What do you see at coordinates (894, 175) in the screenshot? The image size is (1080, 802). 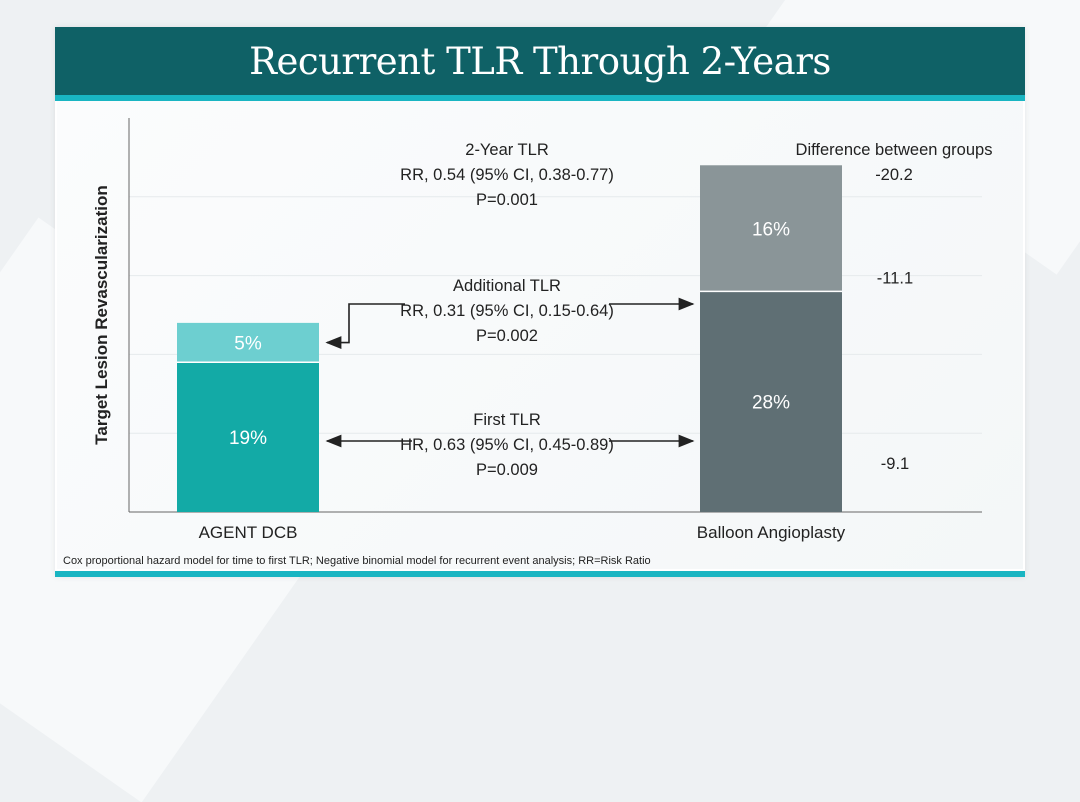 I see `difference-total: -20.2` at bounding box center [894, 175].